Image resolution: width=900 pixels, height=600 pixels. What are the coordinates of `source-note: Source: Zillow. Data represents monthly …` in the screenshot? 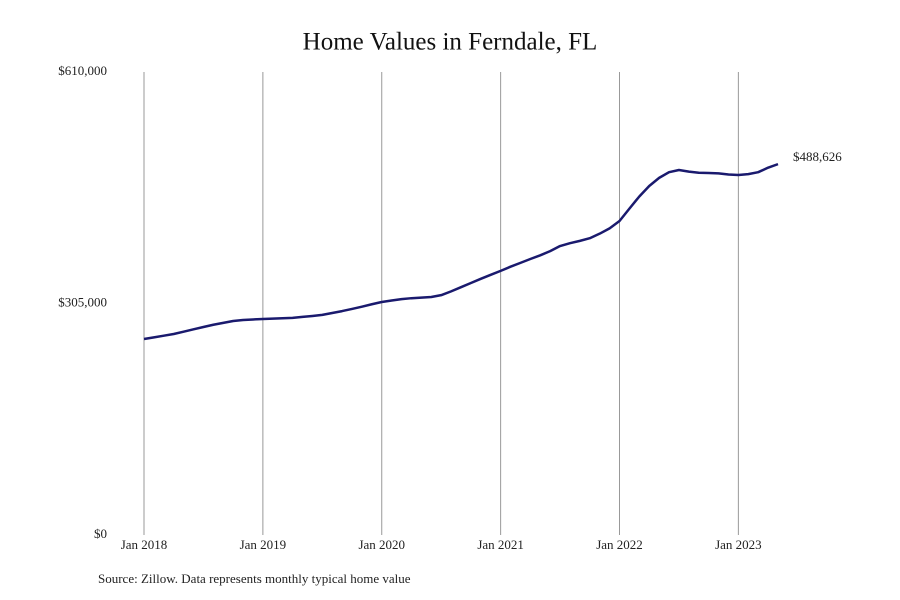 It's located at (254, 578).